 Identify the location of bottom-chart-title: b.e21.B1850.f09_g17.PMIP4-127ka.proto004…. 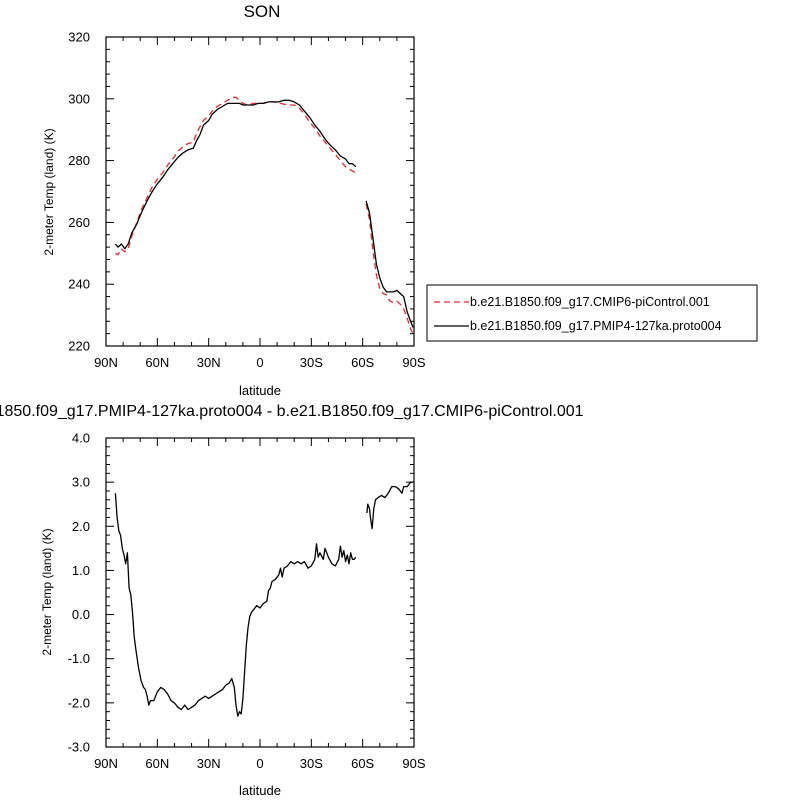
(292, 411).